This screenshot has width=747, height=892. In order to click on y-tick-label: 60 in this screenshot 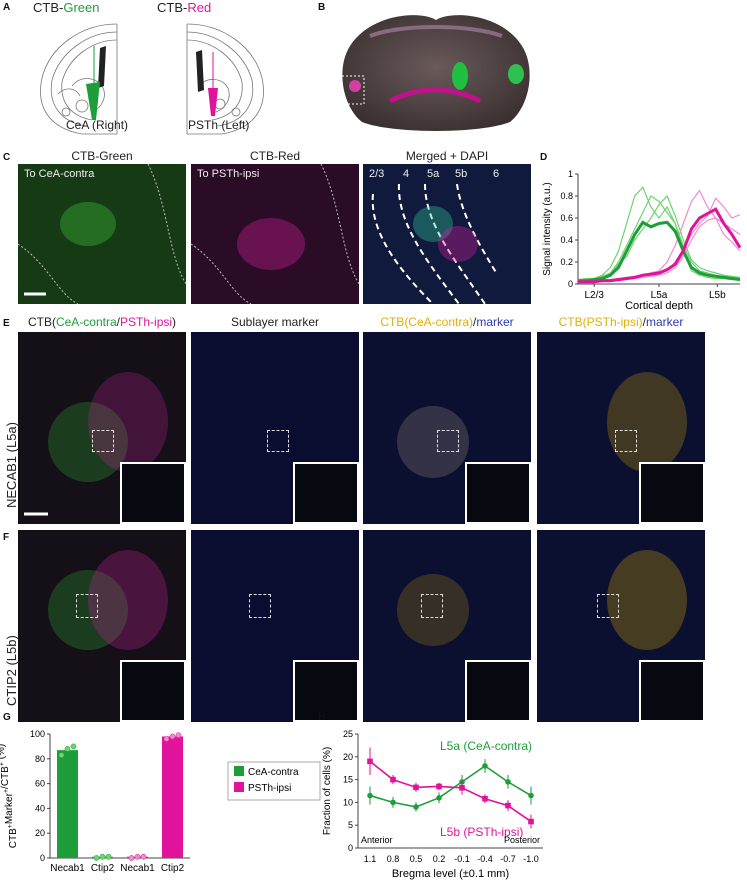, I will do `click(40, 784)`.